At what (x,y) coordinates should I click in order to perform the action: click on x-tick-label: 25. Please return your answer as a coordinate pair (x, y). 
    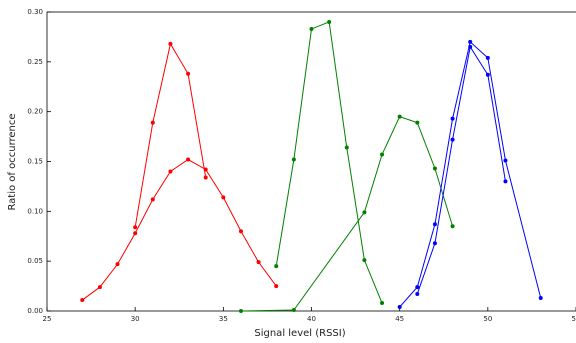
    Looking at the image, I should click on (47, 319).